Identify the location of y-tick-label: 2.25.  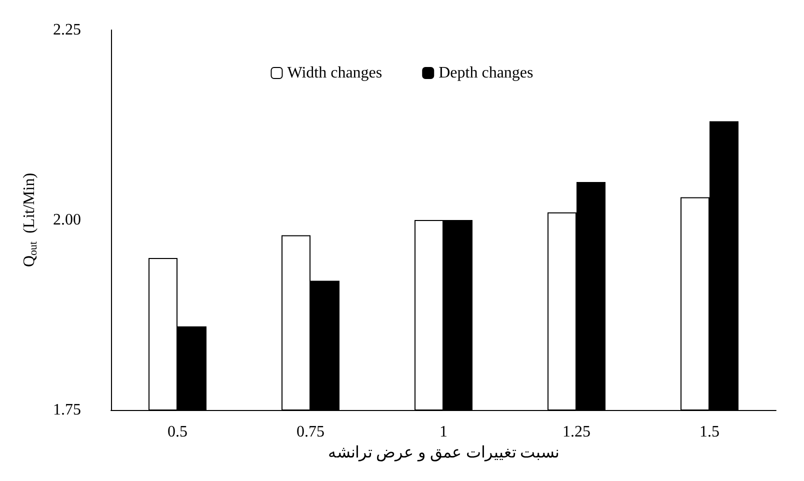
(67, 30).